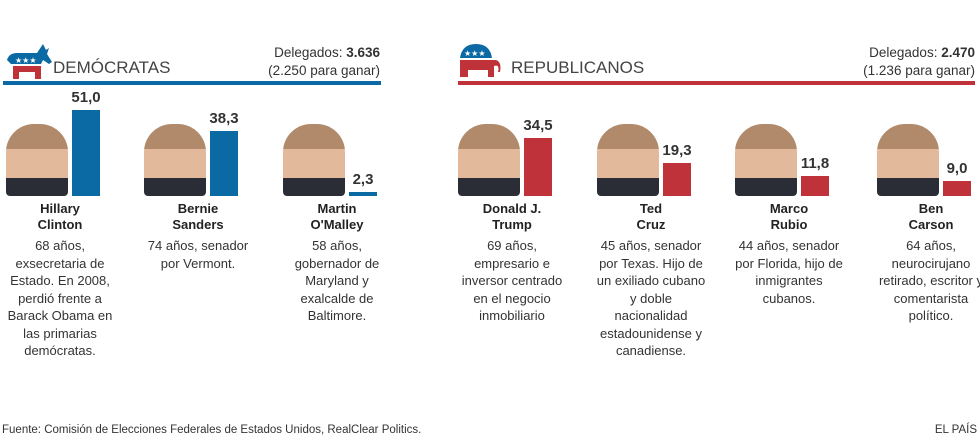 Image resolution: width=980 pixels, height=446 pixels. What do you see at coordinates (192, 83) in the screenshot?
I see `dem-divider` at bounding box center [192, 83].